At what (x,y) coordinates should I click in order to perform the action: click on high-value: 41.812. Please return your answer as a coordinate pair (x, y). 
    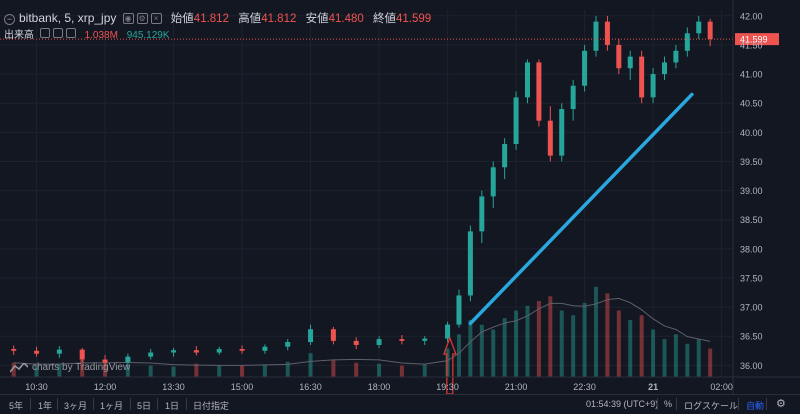
    Looking at the image, I should click on (279, 19).